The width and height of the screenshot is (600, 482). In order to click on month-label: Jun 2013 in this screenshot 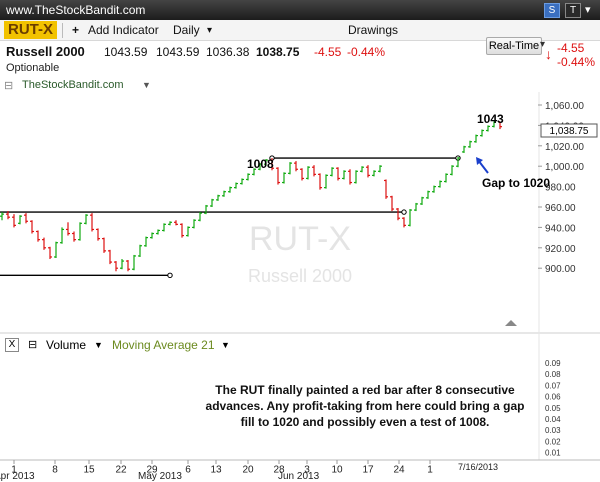, I will do `click(299, 476)`.